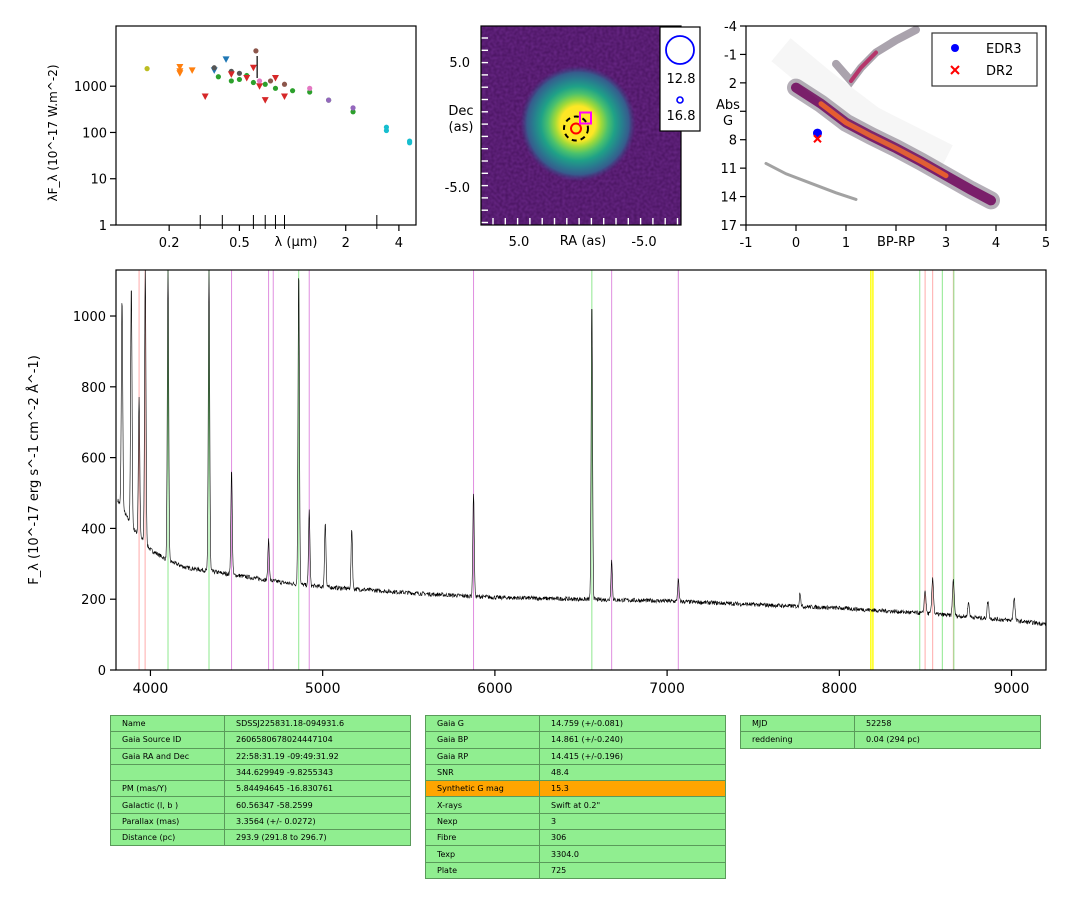  Describe the element at coordinates (575, 756) in the screenshot. I see `table-row: Gaia RP 14.415 (+/-0.196)` at that location.